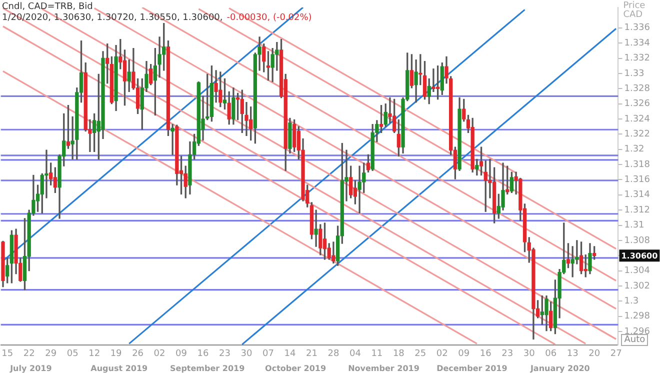 This screenshot has width=660, height=373. What do you see at coordinates (637, 331) in the screenshot?
I see `y-tick-label: 1.296` at bounding box center [637, 331].